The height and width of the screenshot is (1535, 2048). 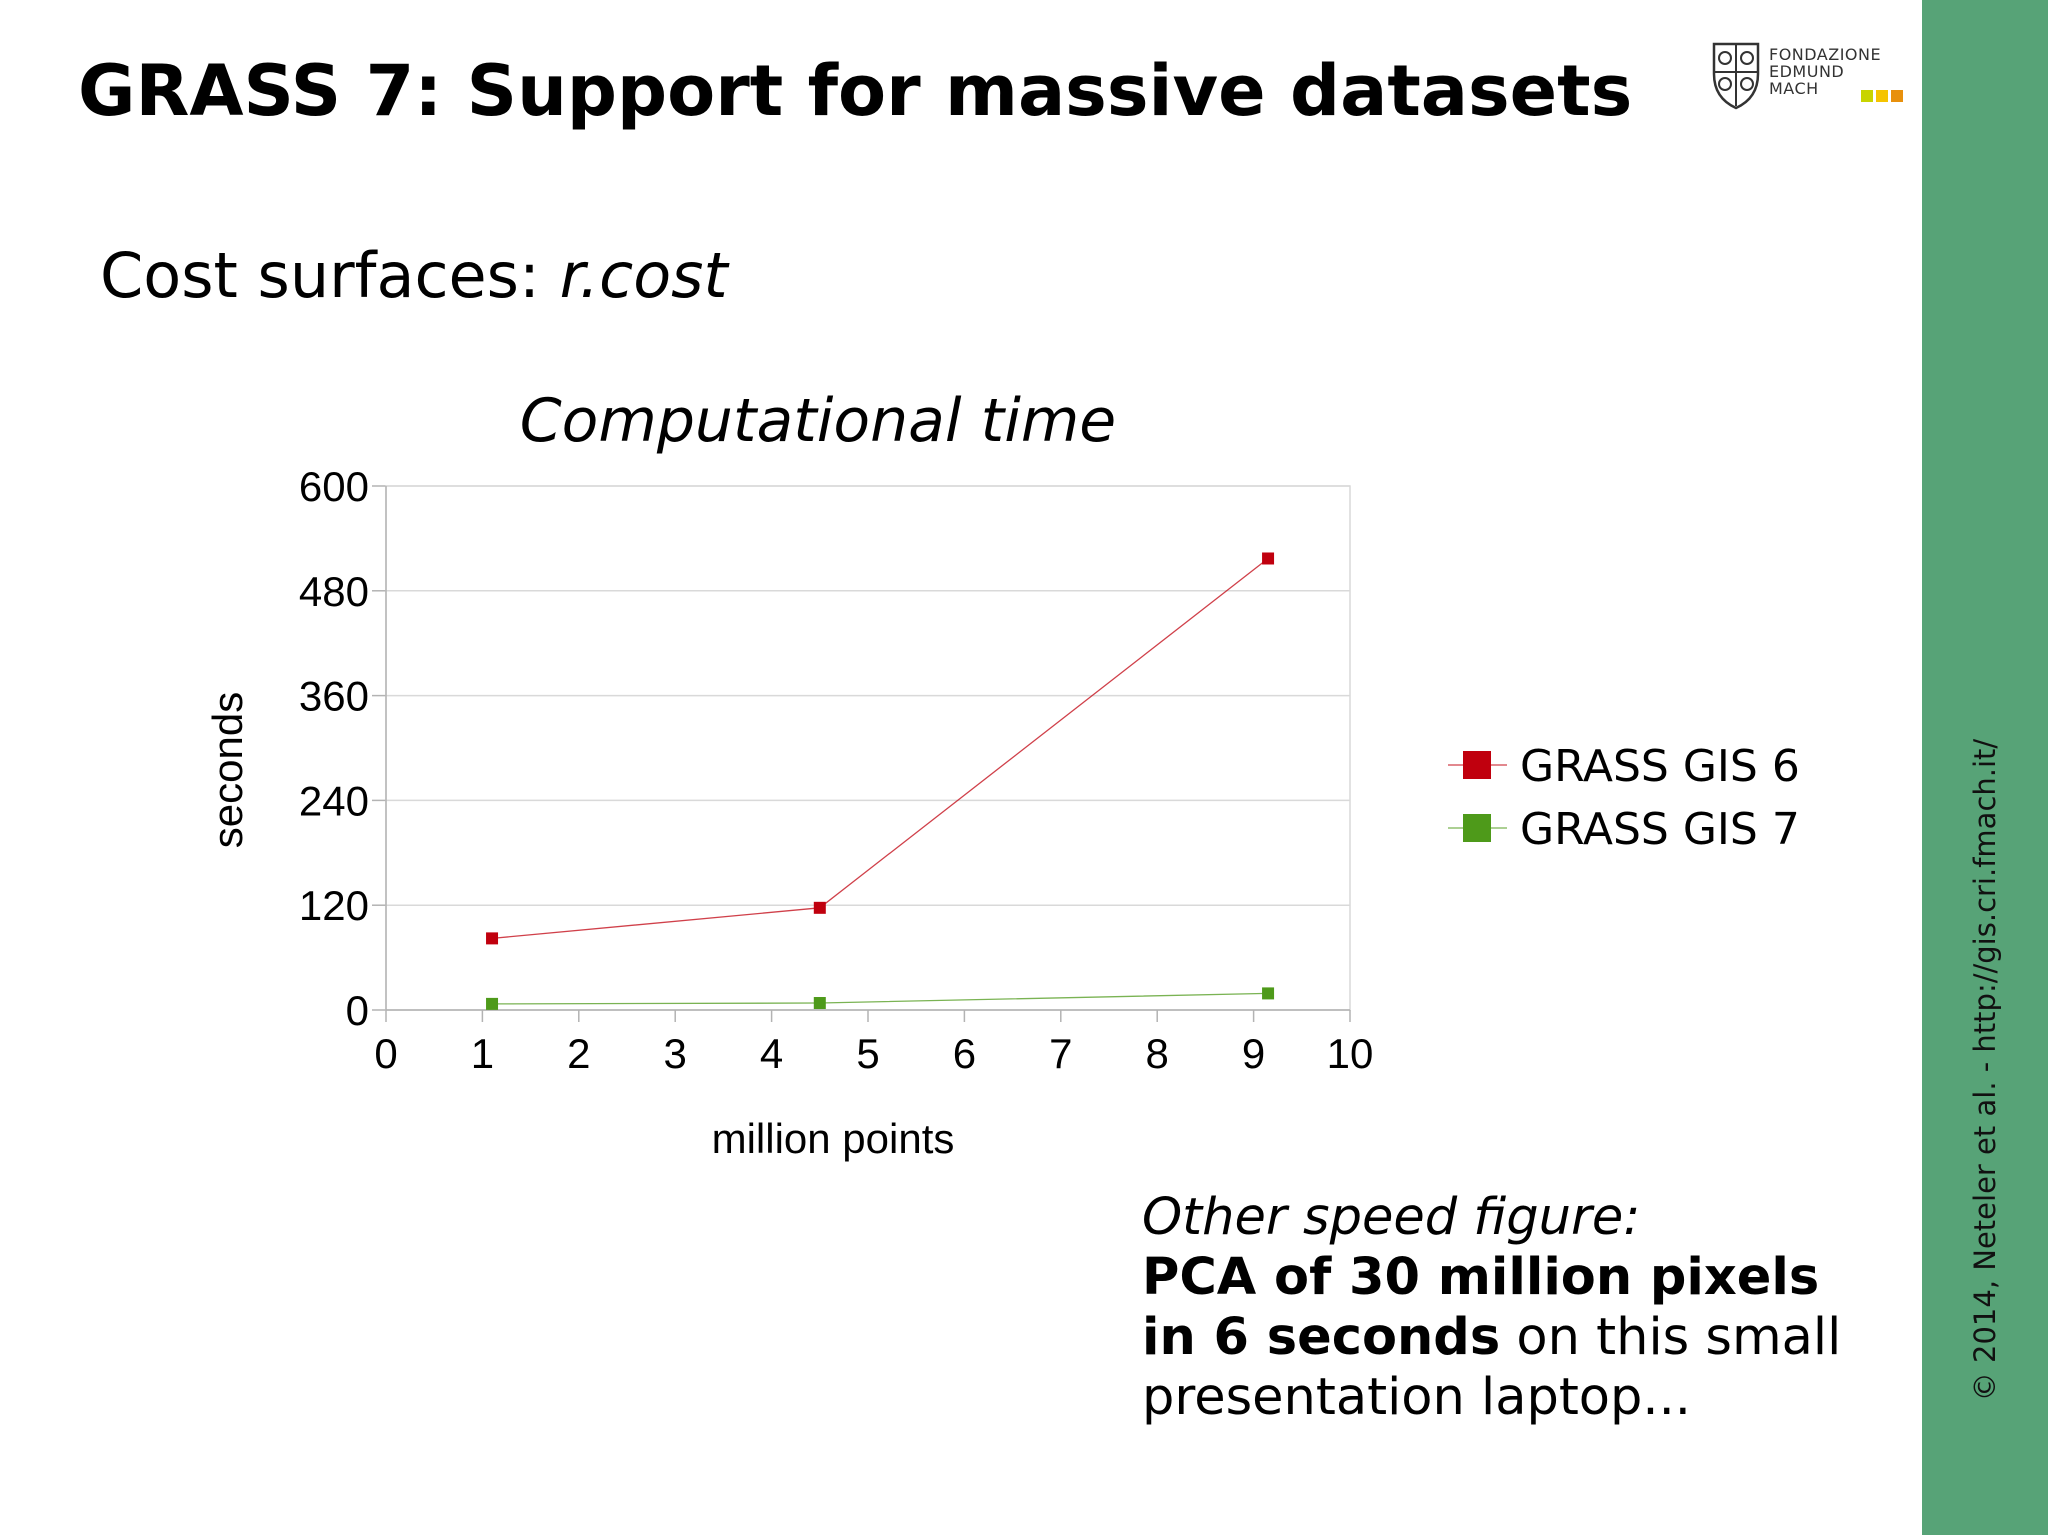 What do you see at coordinates (334, 486) in the screenshot?
I see `y-tick-label: 600` at bounding box center [334, 486].